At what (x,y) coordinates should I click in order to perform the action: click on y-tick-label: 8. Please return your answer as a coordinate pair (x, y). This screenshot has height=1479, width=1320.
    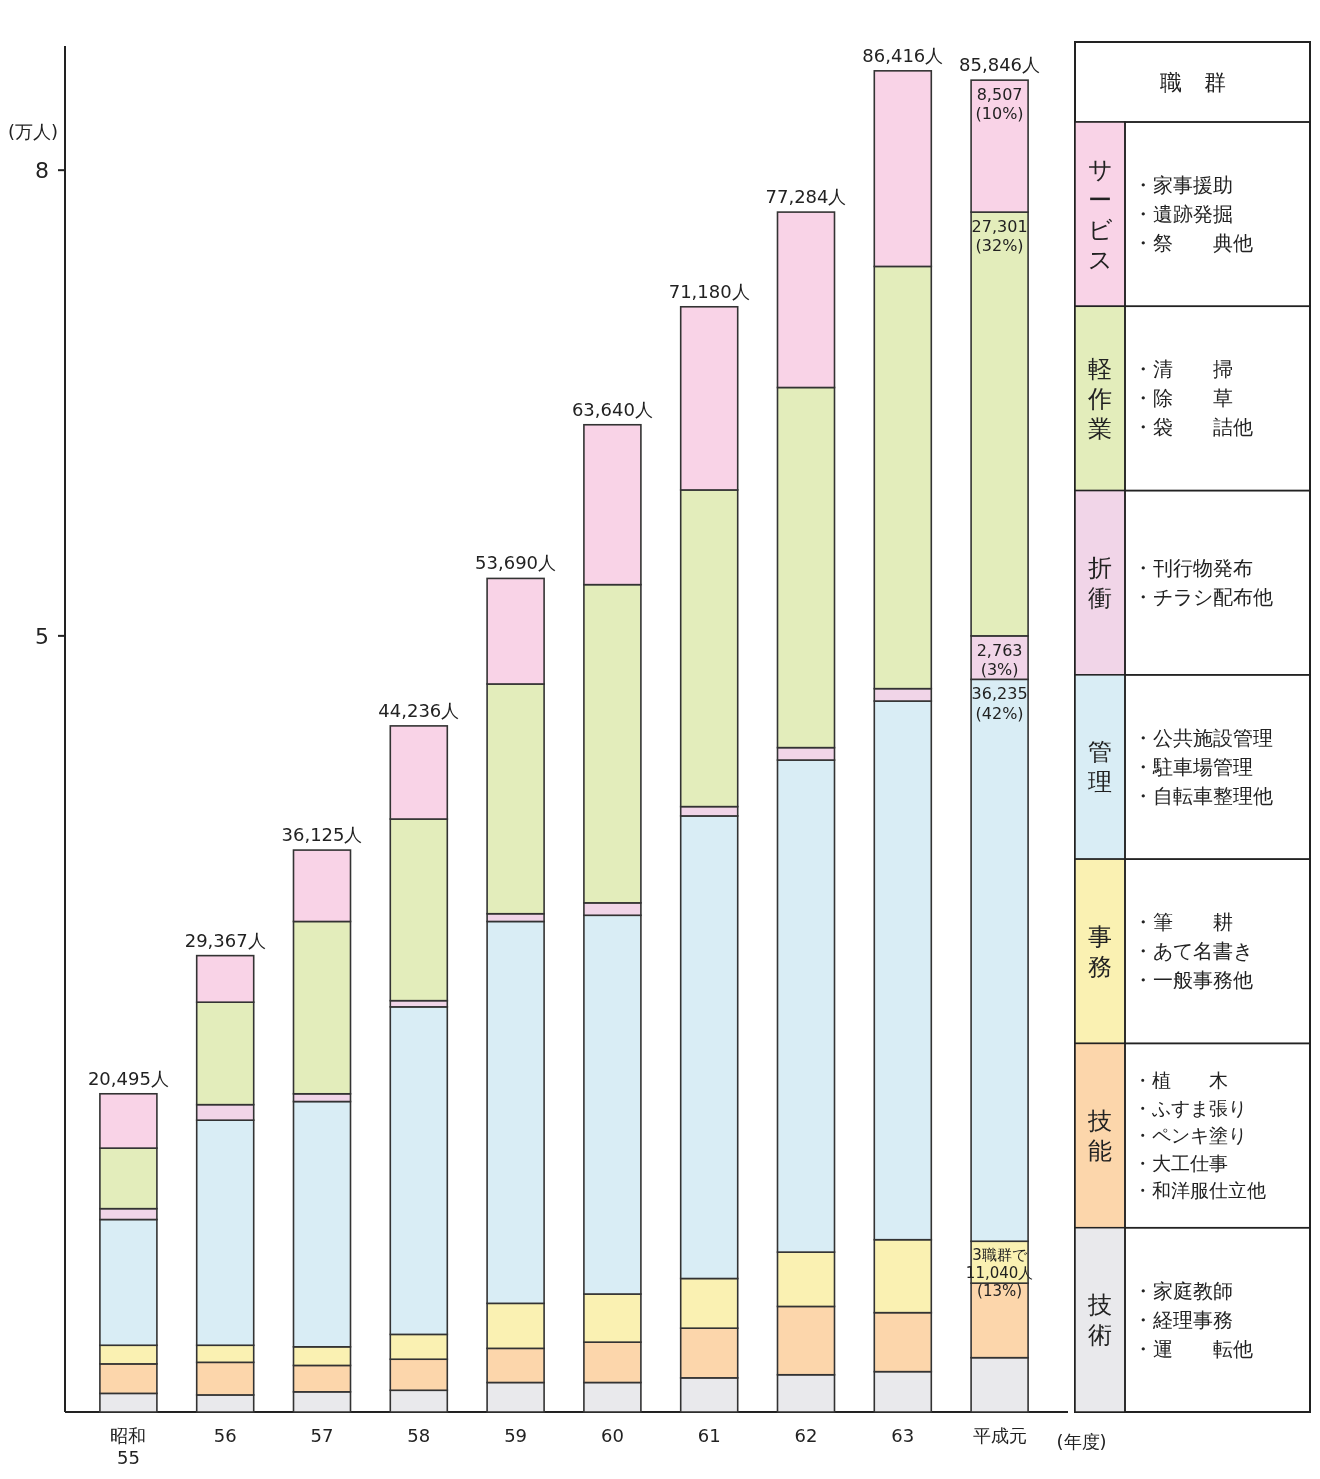
    Looking at the image, I should click on (42, 171).